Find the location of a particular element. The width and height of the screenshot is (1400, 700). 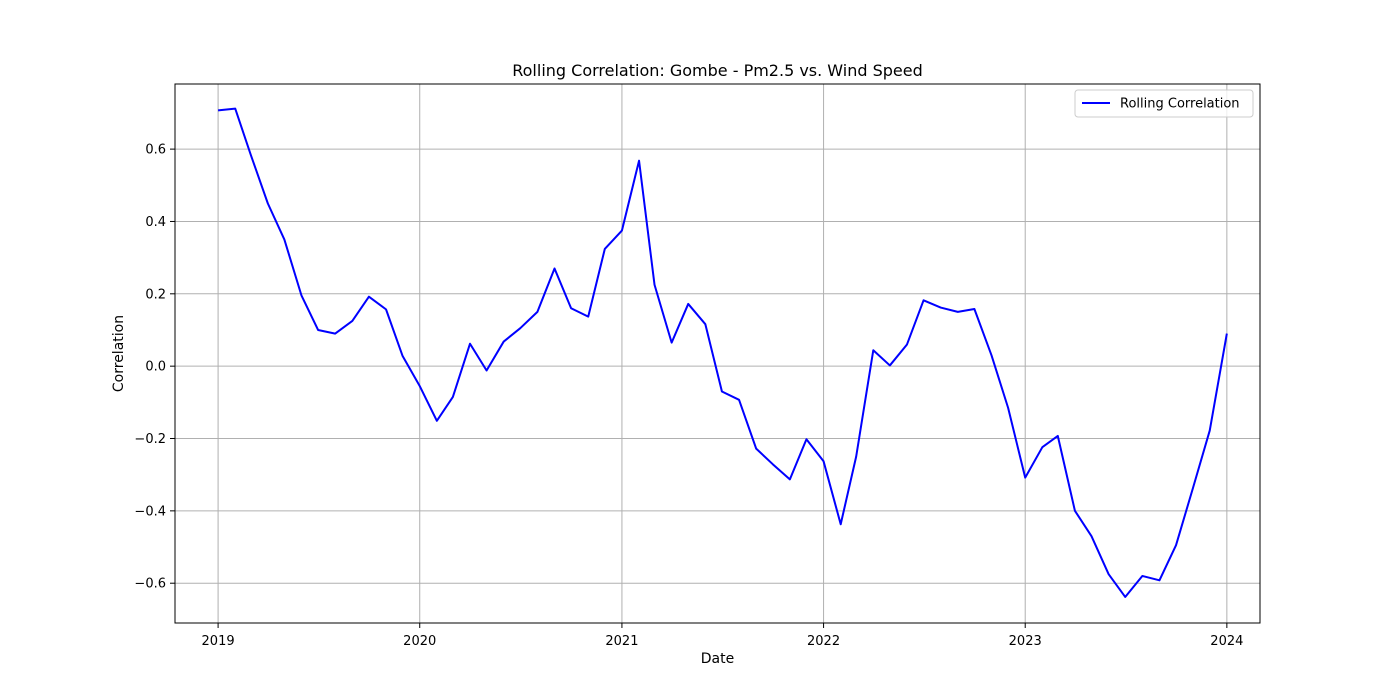

y-axis-label: Correlation is located at coordinates (119, 353).